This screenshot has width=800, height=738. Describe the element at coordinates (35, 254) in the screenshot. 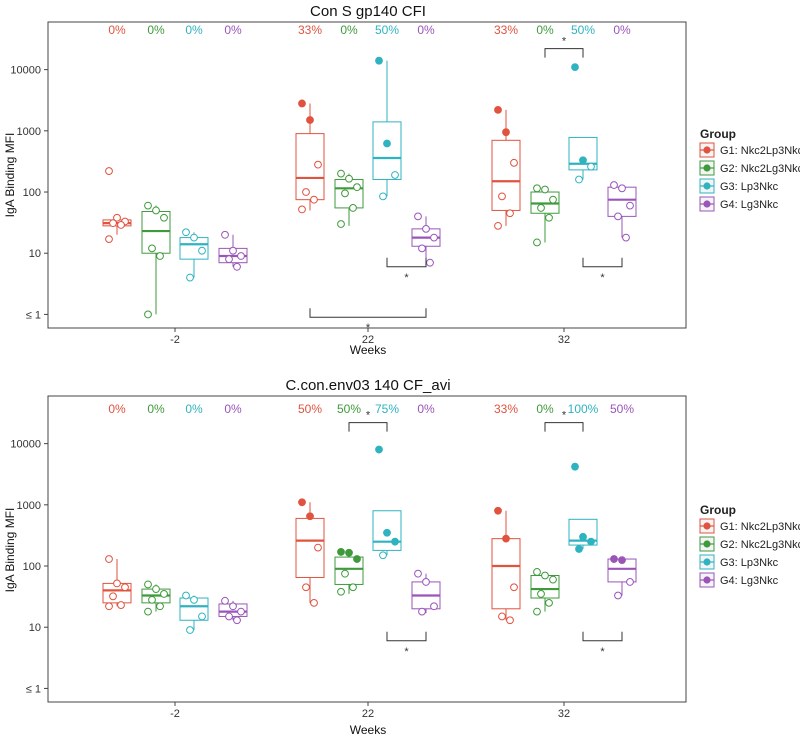

I see `y-tick-label: 10` at that location.